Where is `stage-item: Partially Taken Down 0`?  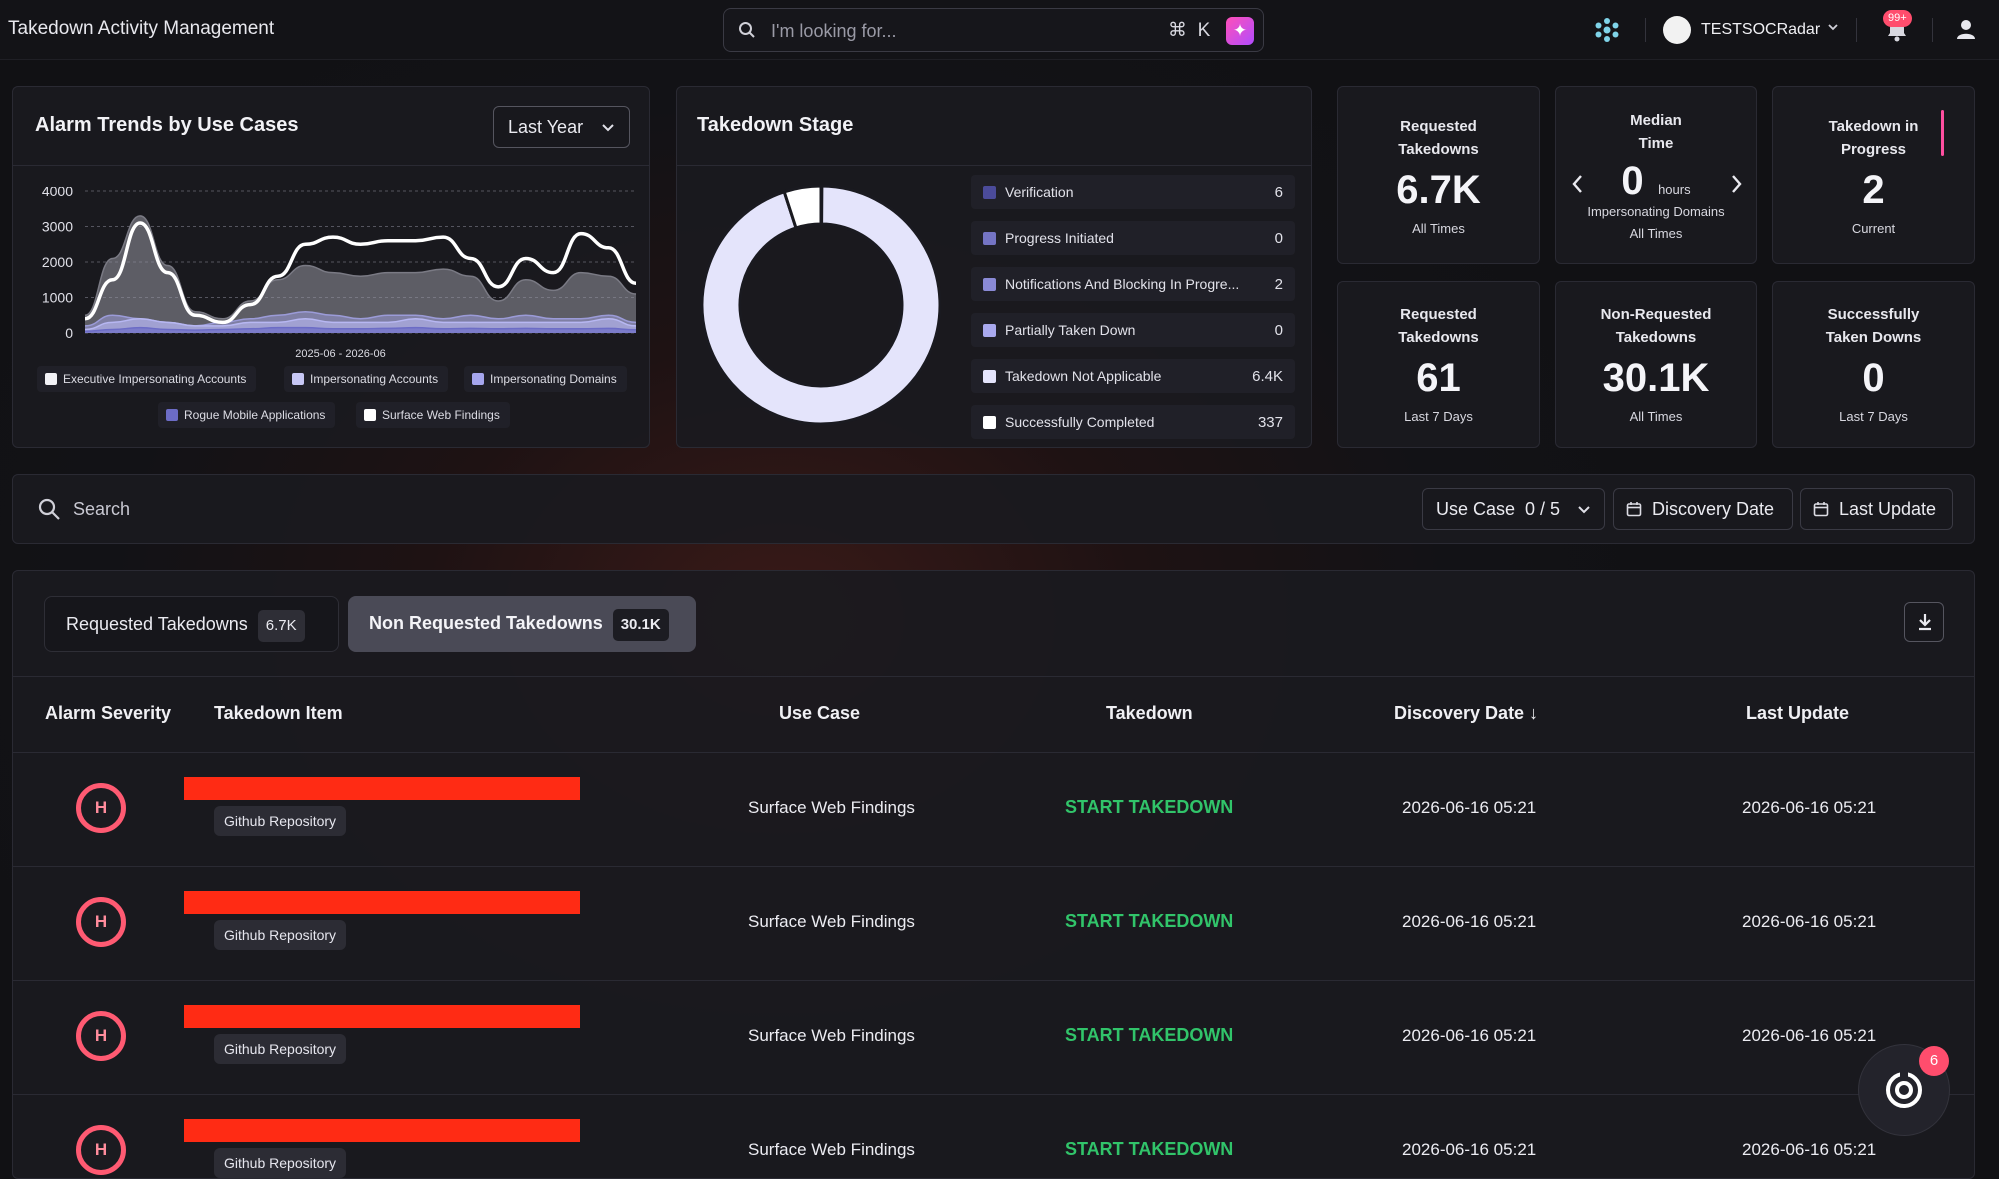
stage-item: Partially Taken Down 0 is located at coordinates (1133, 330).